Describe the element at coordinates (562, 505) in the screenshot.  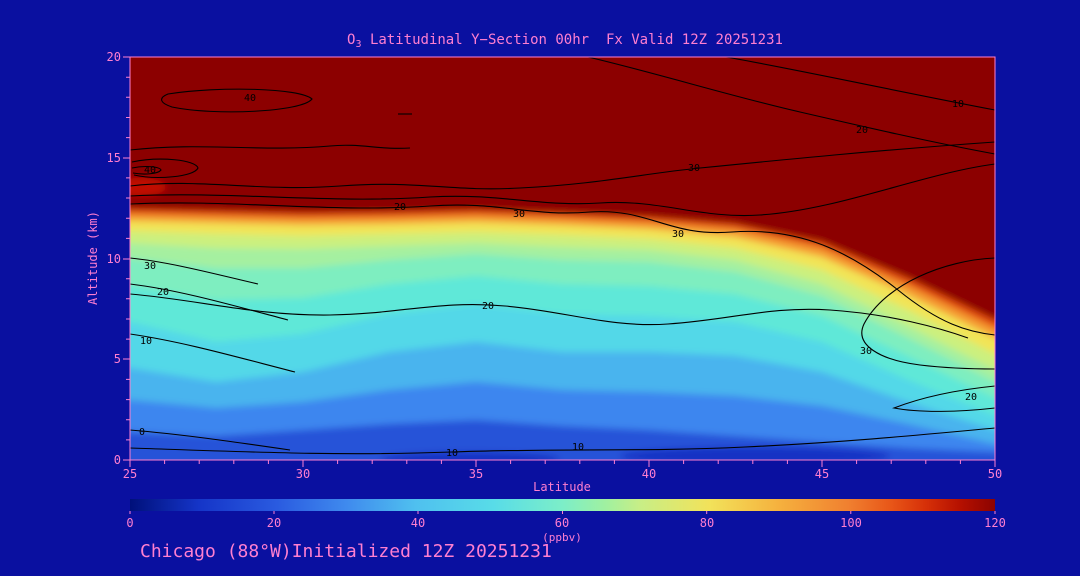
I see `colorbar` at that location.